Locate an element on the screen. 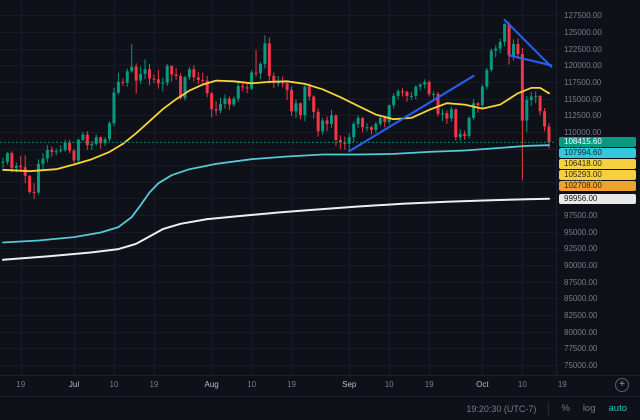  price-tick-label: 125000.00 is located at coordinates (583, 32).